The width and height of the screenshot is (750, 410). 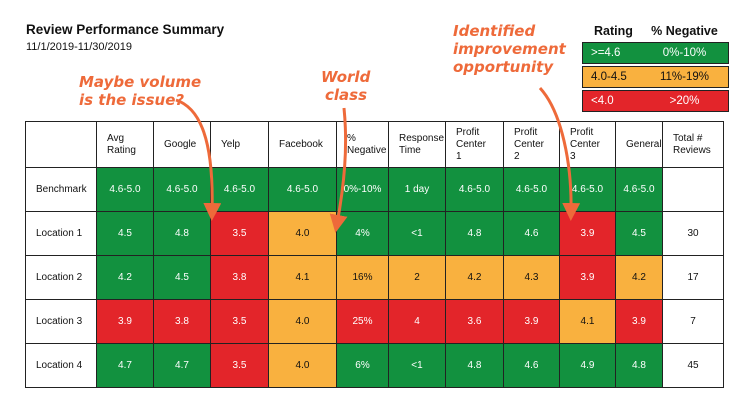 I want to click on table-cell: 17, so click(x=693, y=277).